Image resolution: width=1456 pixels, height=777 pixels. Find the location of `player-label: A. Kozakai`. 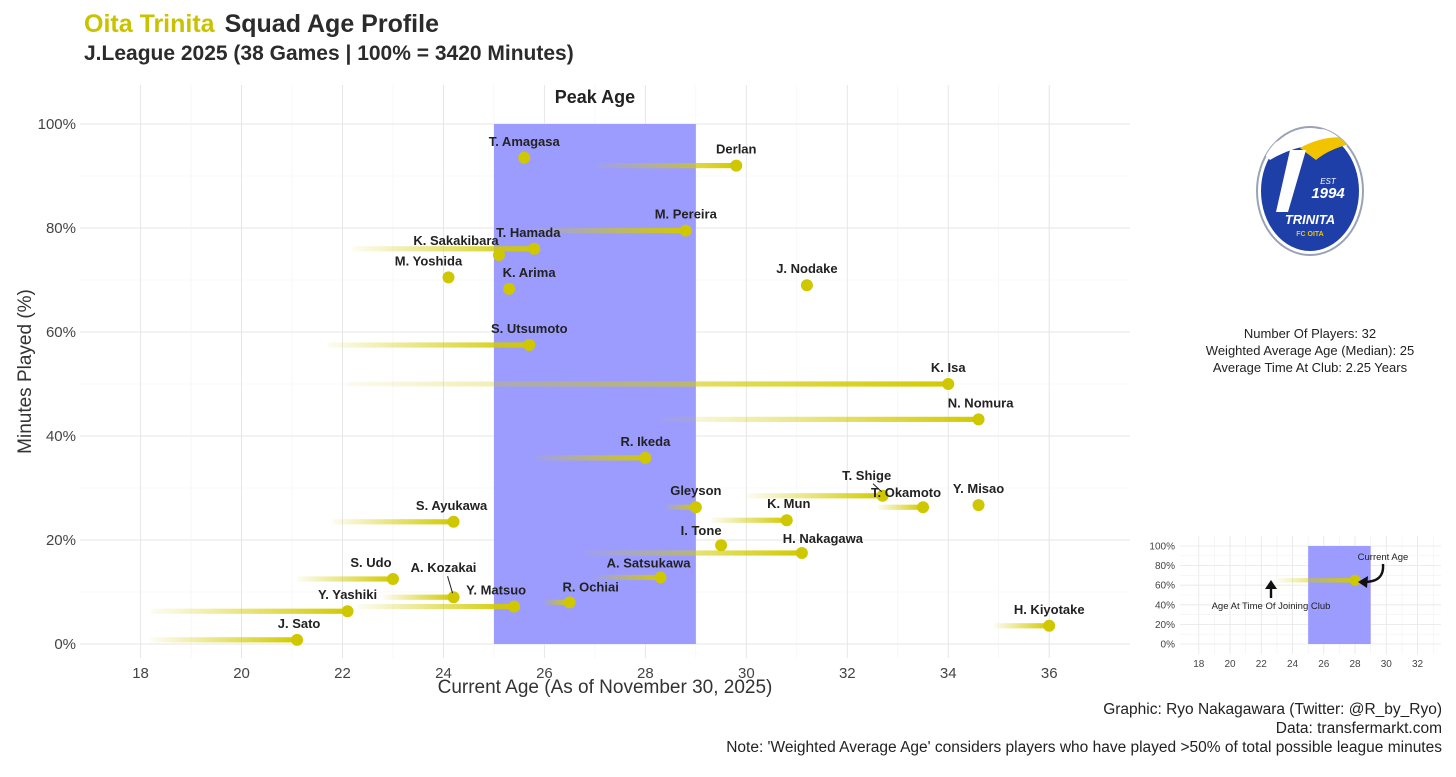

player-label: A. Kozakai is located at coordinates (444, 567).